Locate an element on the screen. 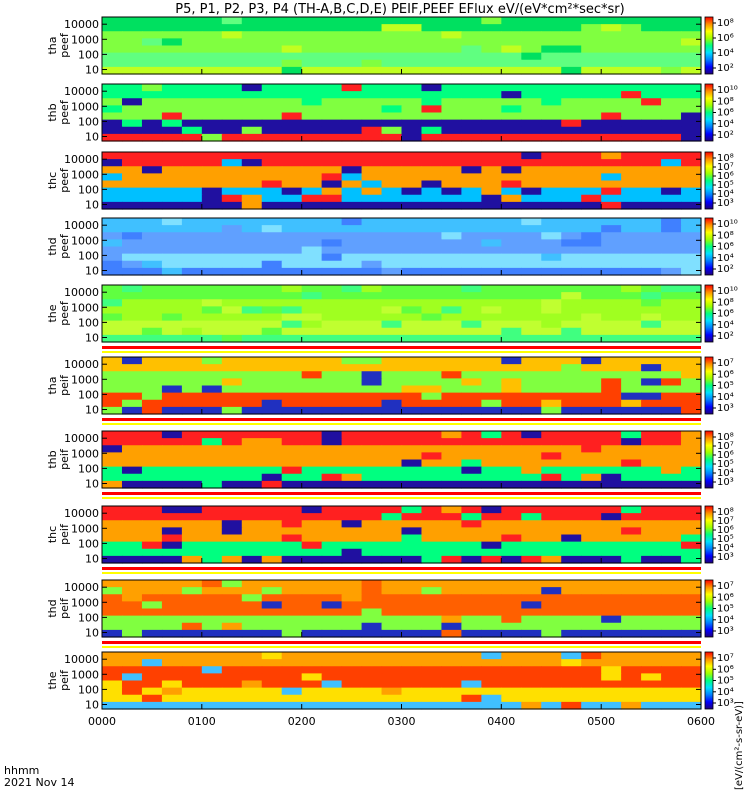  y-tick-label: 1000 is located at coordinates (85, 528).